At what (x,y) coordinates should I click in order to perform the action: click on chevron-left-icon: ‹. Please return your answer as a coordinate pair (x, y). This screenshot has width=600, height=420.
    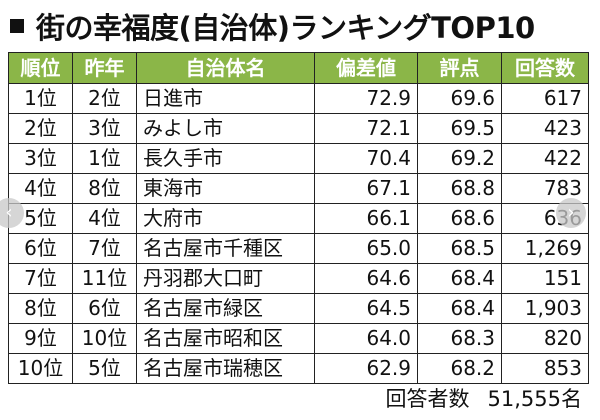
    Looking at the image, I should click on (12, 213).